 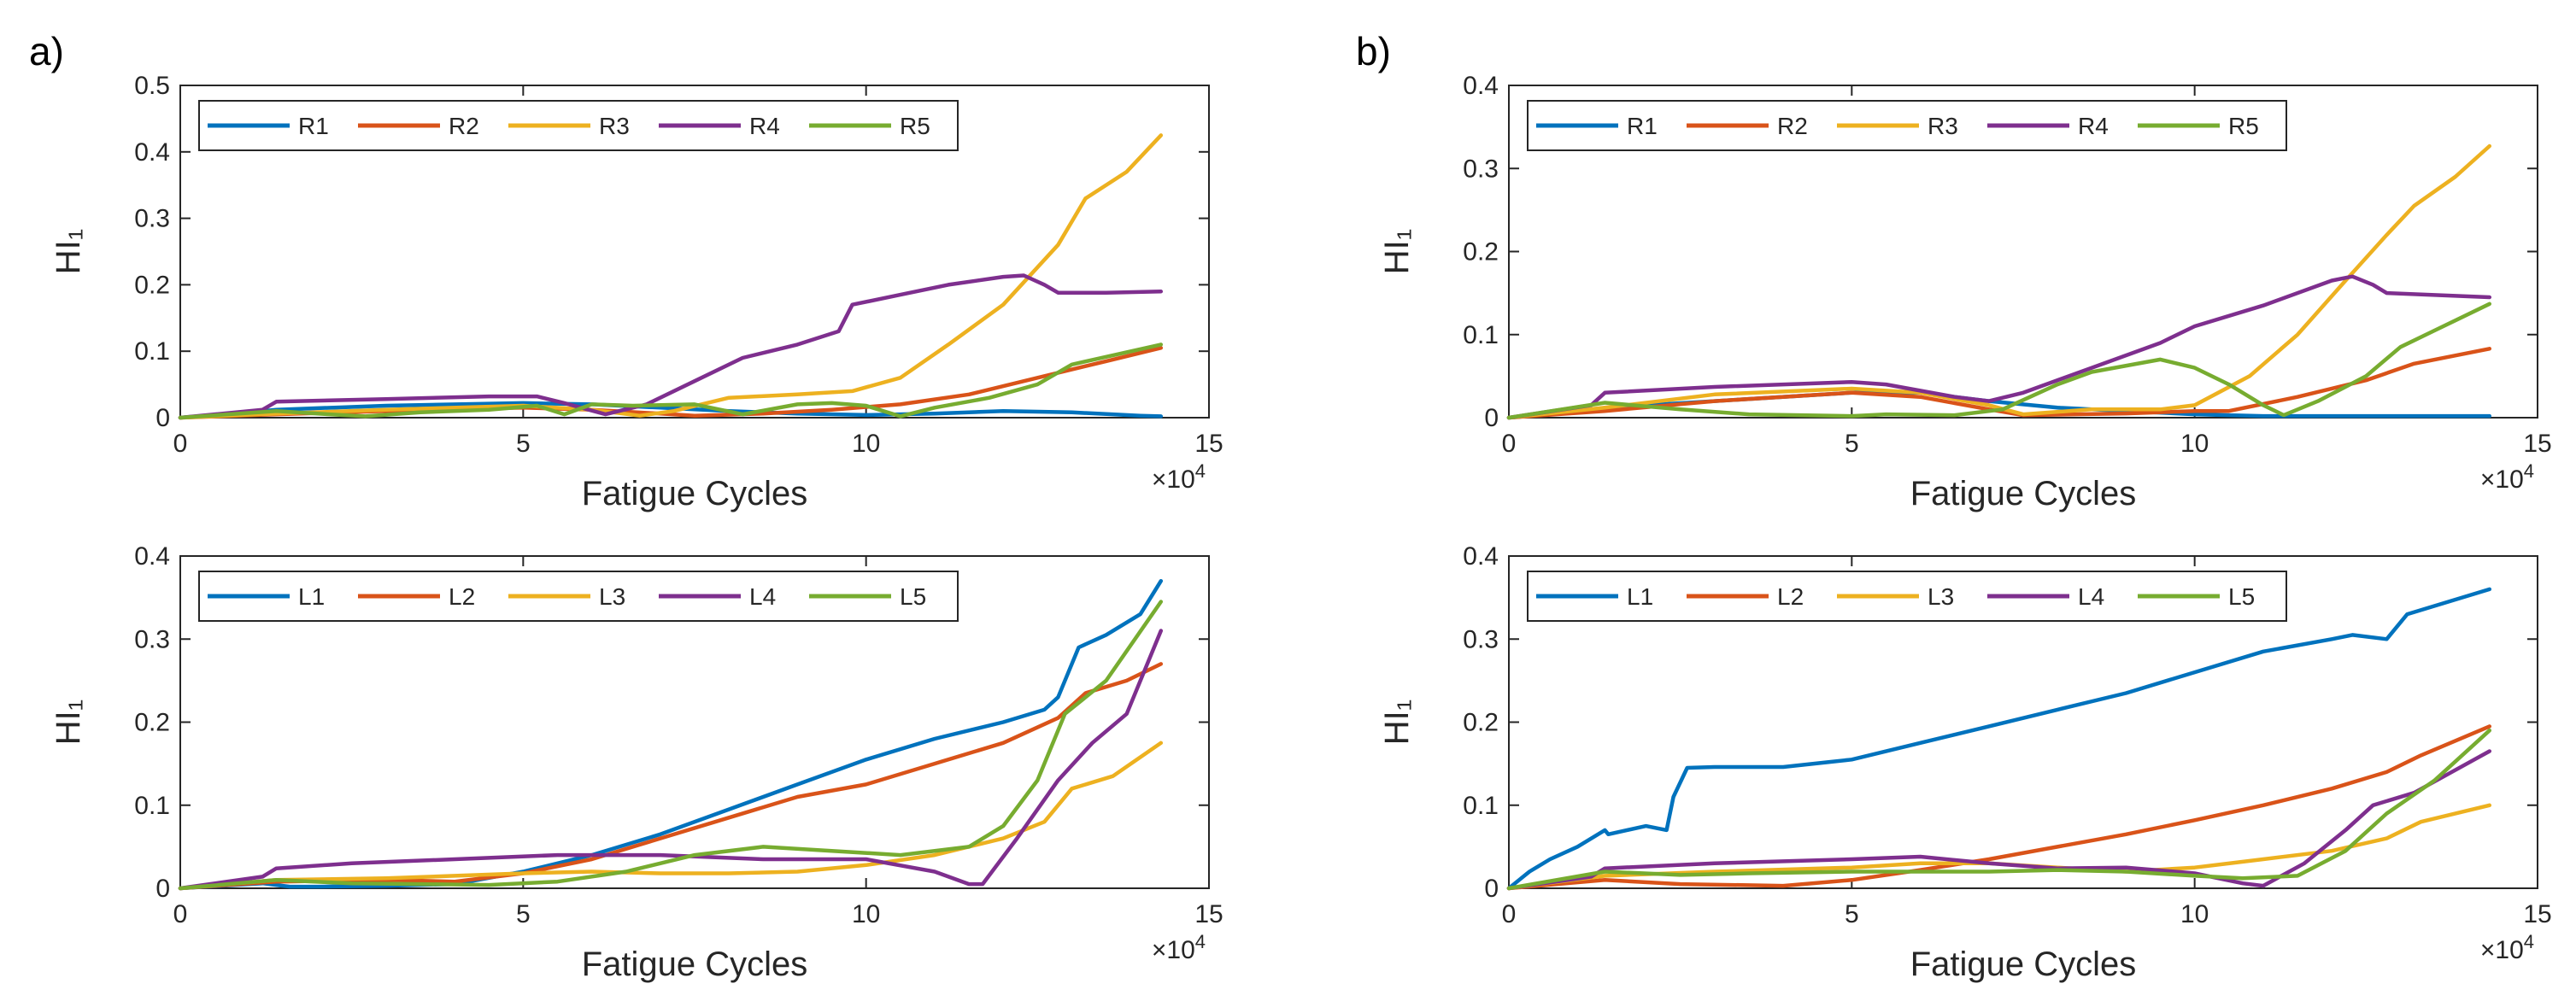 What do you see at coordinates (671, 816) in the screenshot?
I see `series-line-L3` at bounding box center [671, 816].